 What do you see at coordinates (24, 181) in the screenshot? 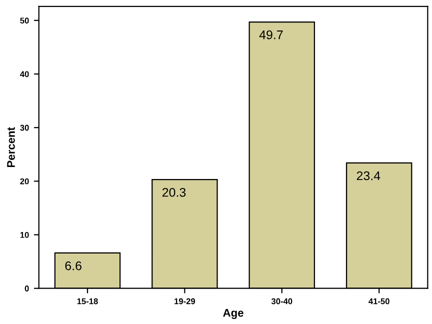
I see `y-tick-label: 20` at bounding box center [24, 181].